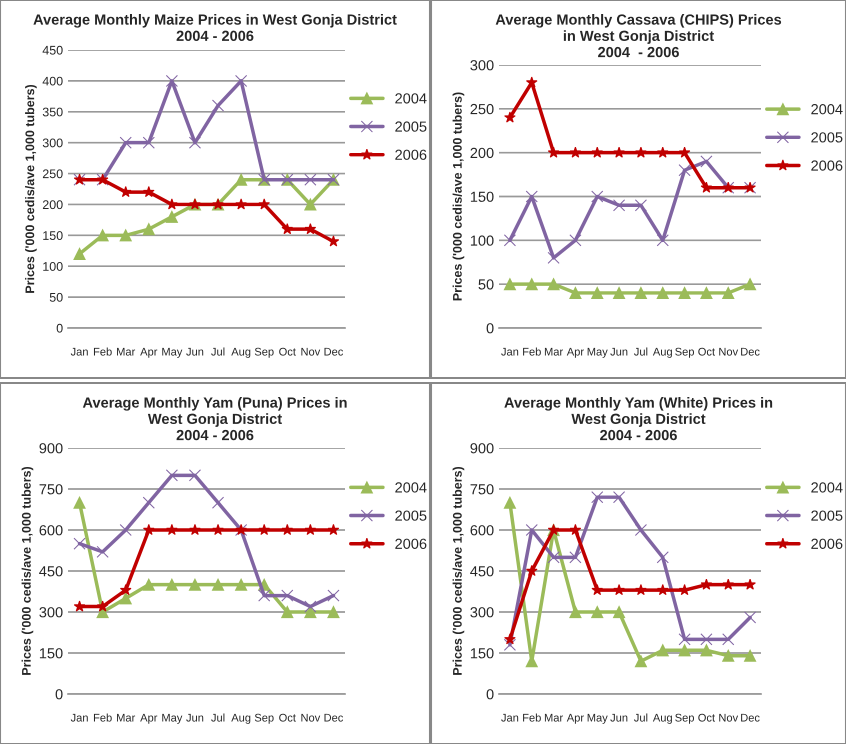 The image size is (846, 744). What do you see at coordinates (639, 36) in the screenshot?
I see `chart-title: Average Monthly Cassava (CHIPS) Prices in West Gonja District 2004 - 2006` at bounding box center [639, 36].